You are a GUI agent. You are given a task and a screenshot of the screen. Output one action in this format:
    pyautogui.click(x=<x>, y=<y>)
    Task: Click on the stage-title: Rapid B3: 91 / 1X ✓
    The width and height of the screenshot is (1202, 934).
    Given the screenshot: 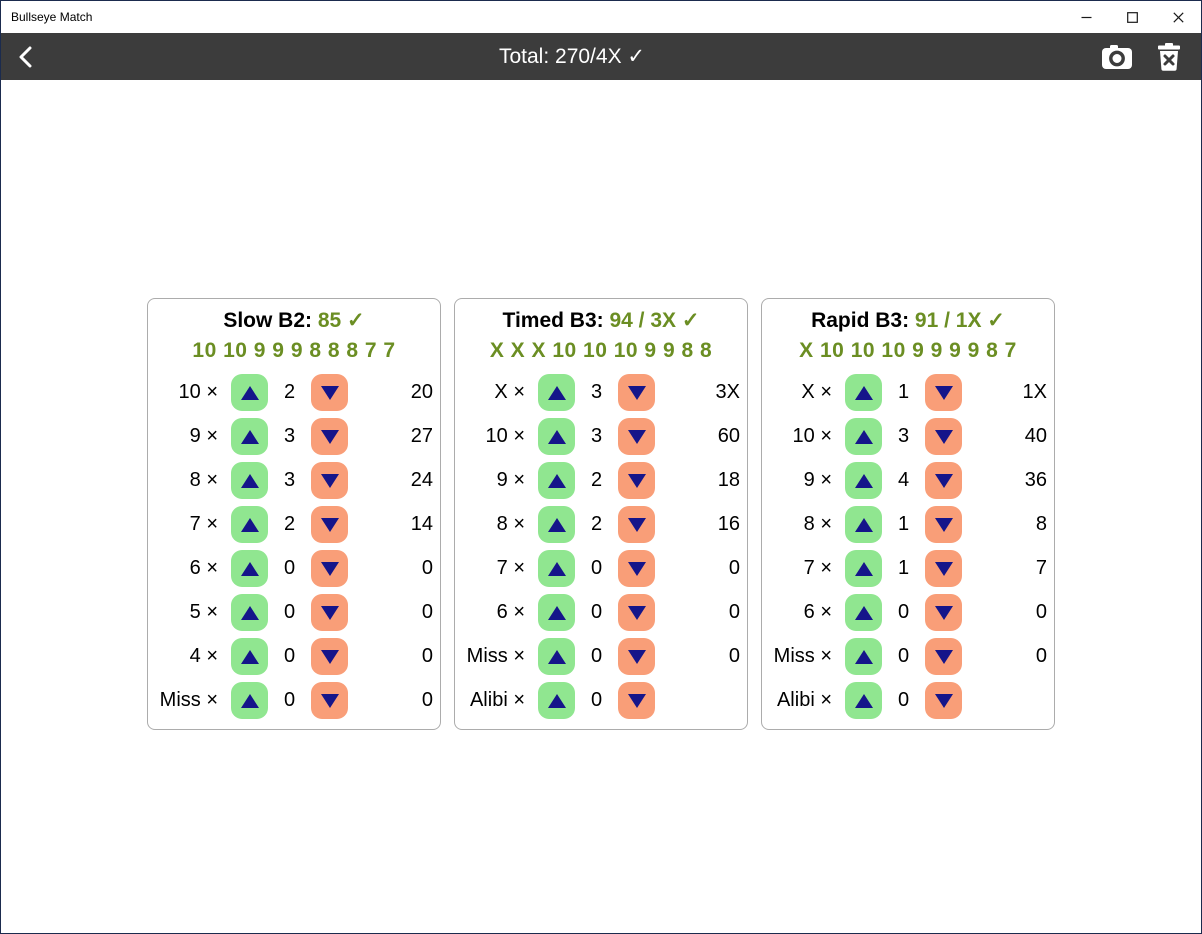 What is the action you would take?
    pyautogui.click(x=908, y=320)
    